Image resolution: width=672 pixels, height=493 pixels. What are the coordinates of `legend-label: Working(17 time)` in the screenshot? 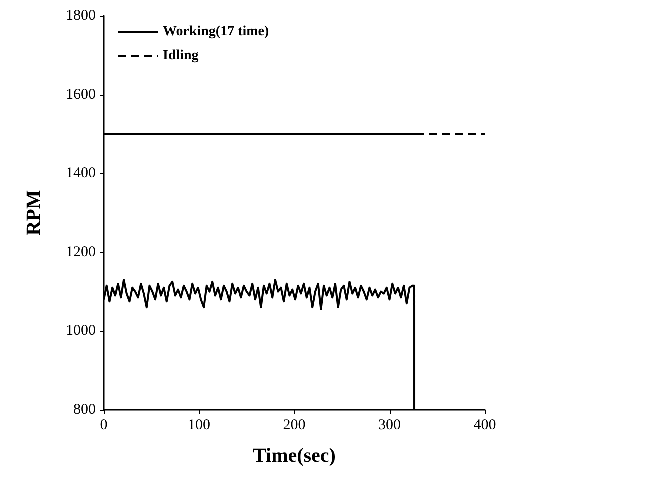 It's located at (216, 32).